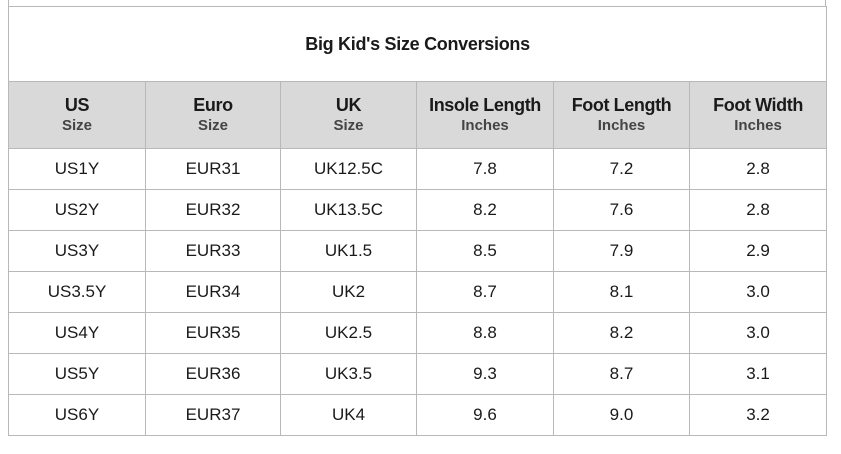 Image resolution: width=841 pixels, height=454 pixels. What do you see at coordinates (213, 333) in the screenshot?
I see `cell-euro-size: EUR35` at bounding box center [213, 333].